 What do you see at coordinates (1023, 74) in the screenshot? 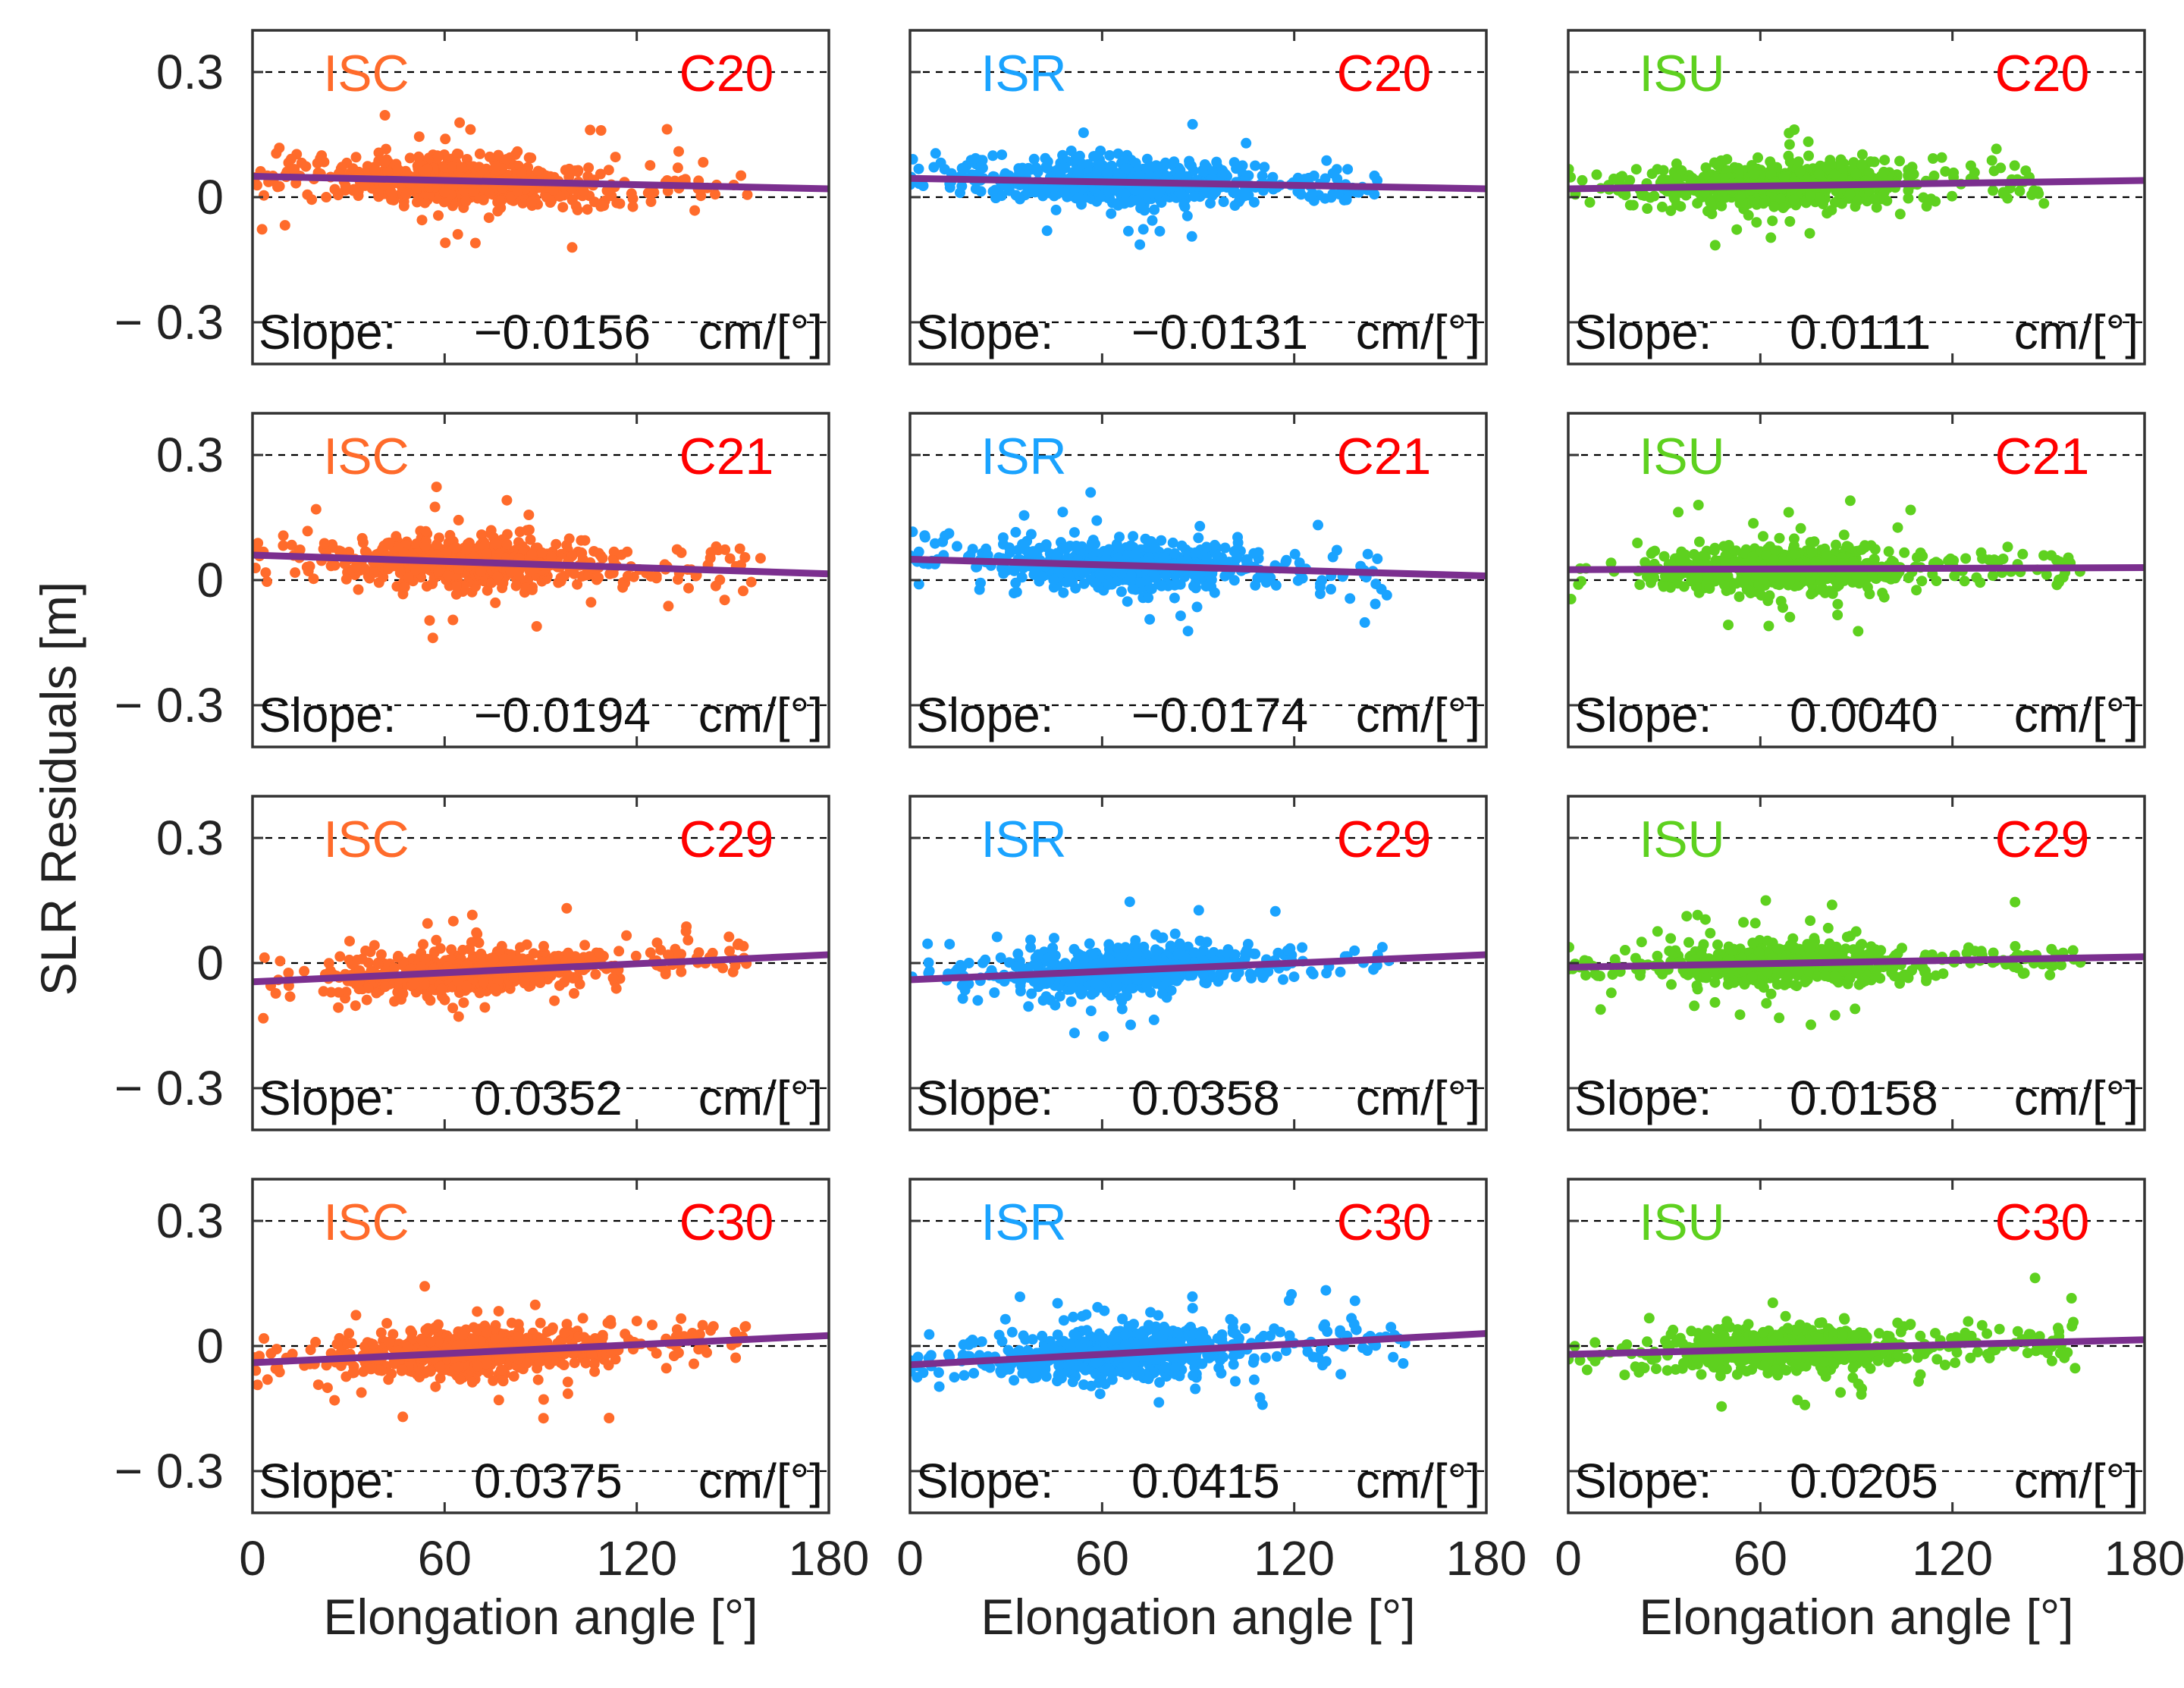
I see `method-label: ISR` at bounding box center [1023, 74].